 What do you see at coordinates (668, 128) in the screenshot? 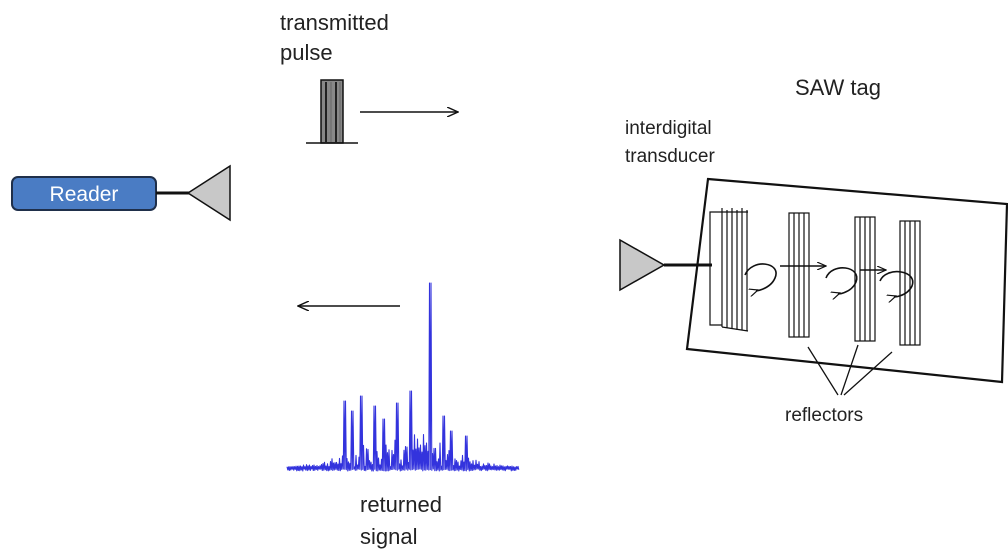
I see `idt-label-line1: interdigital` at bounding box center [668, 128].